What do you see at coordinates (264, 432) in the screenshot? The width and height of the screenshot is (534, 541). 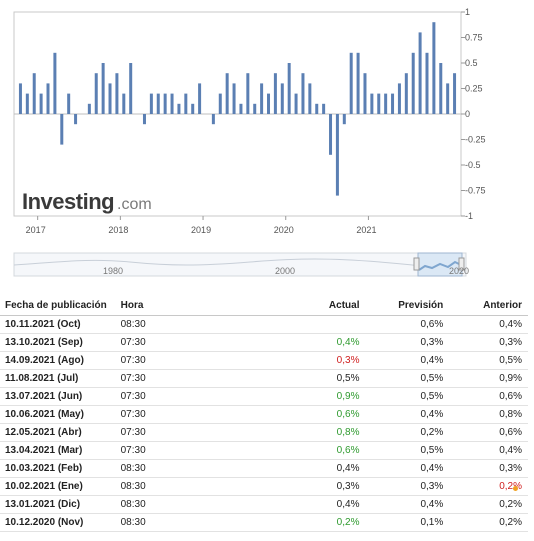 I see `table-row: 12.05.2021 (Abr) 07:30 0,8% 0,2% 0,6%` at bounding box center [264, 432].